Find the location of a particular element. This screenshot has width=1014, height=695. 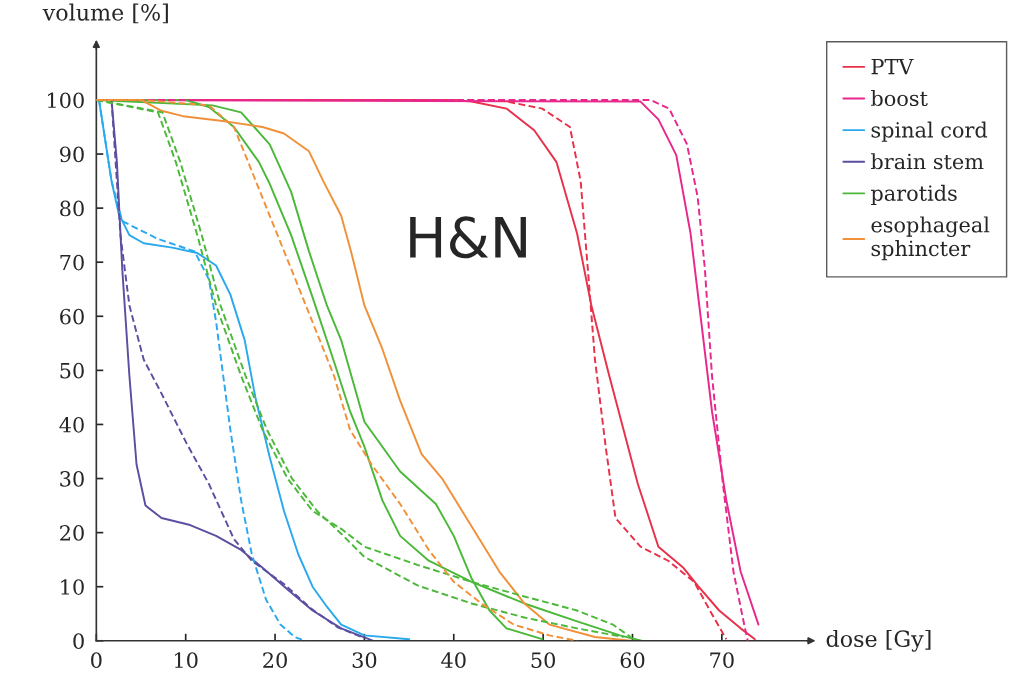

y-tick-label: 50 is located at coordinates (72, 370).